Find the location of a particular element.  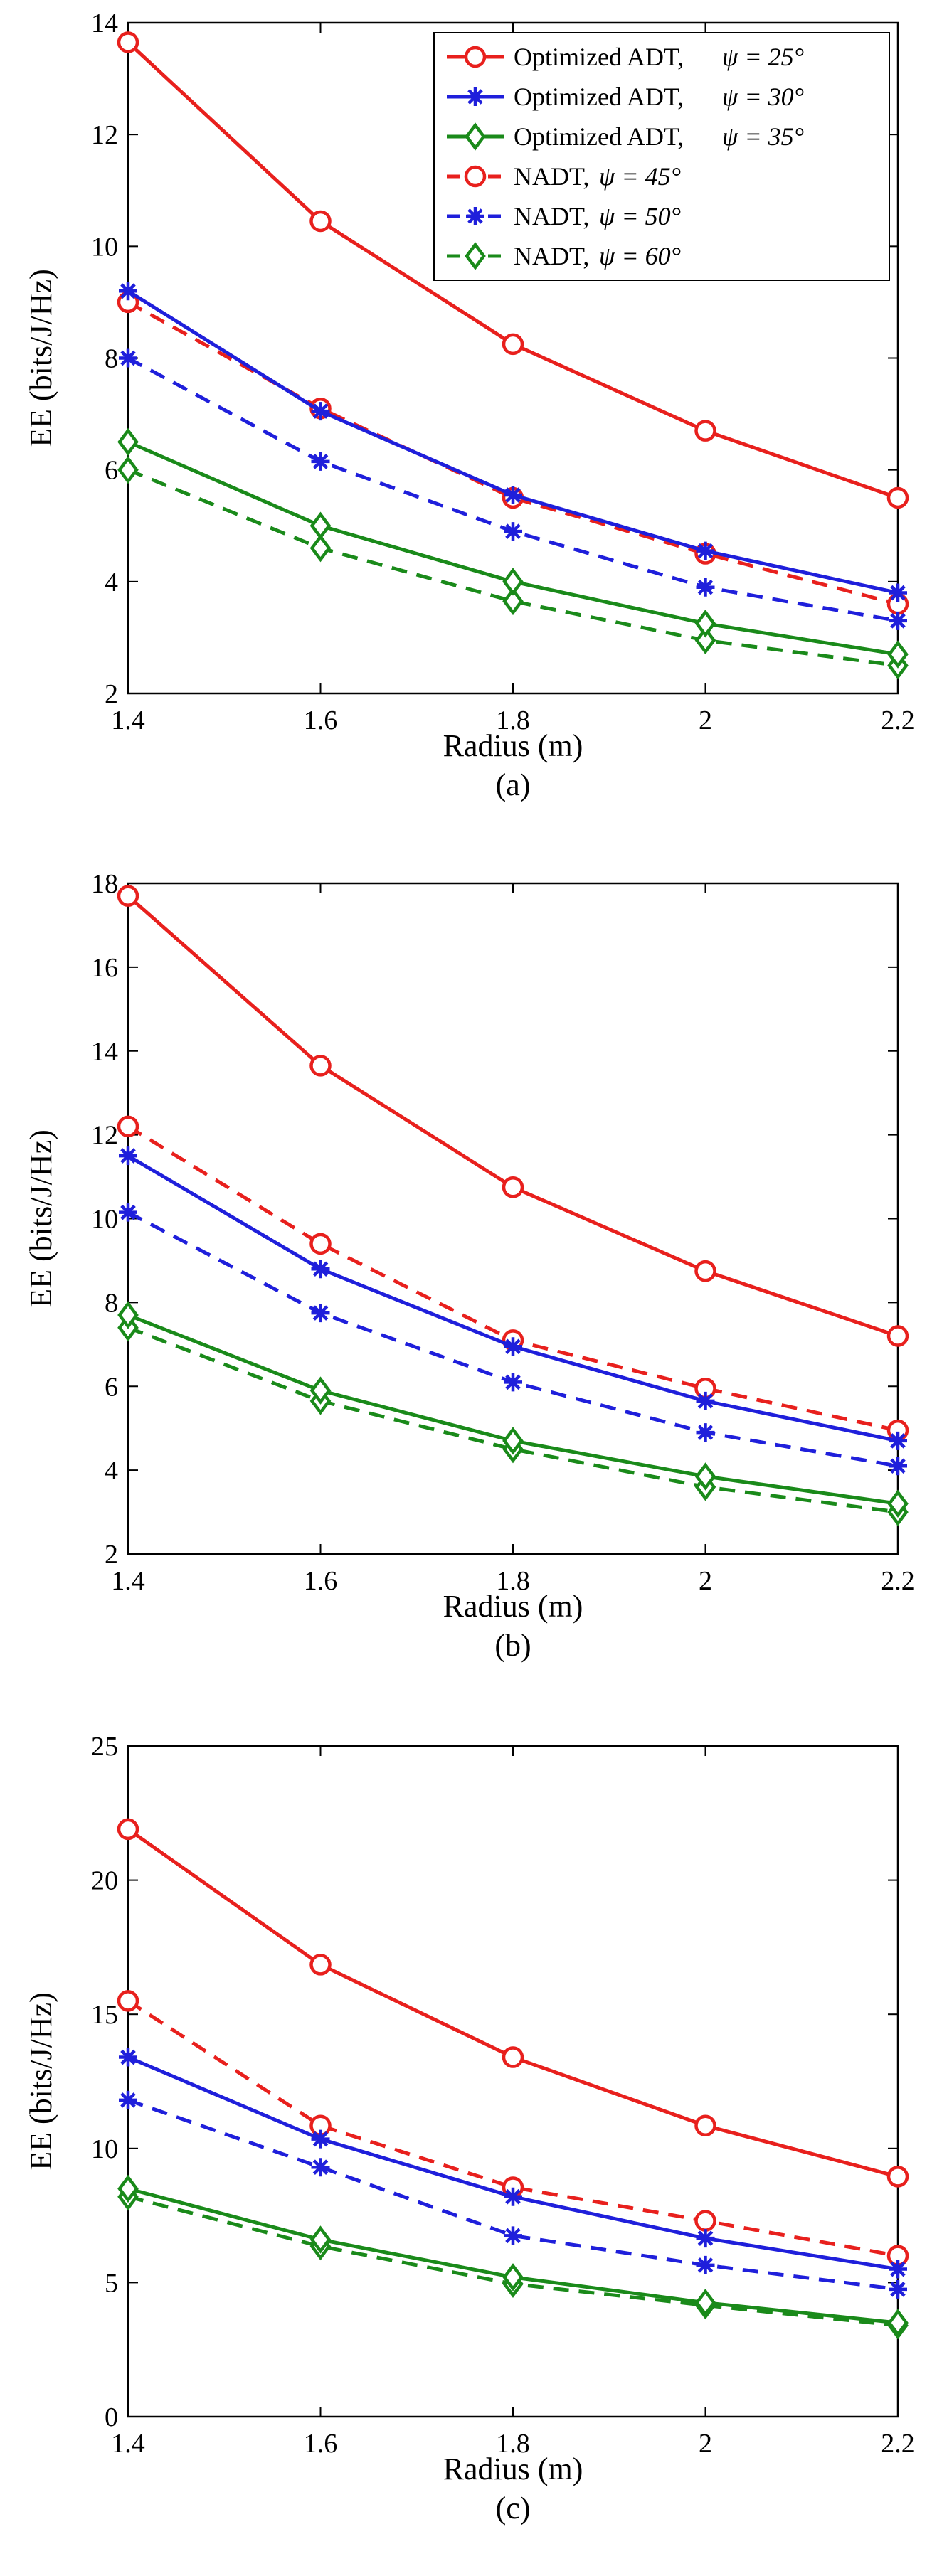

legend-psi: ψ = 35° is located at coordinates (763, 136).